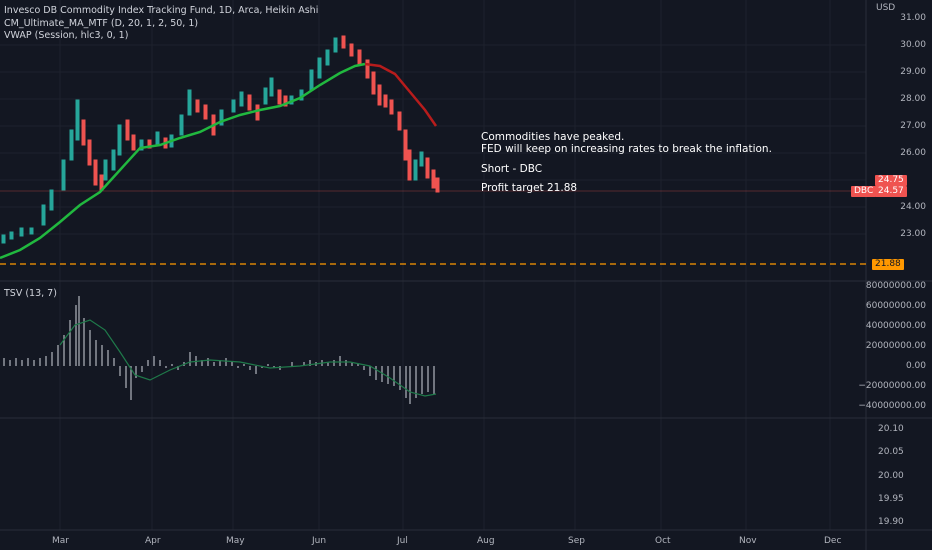 The image size is (932, 550). I want to click on annotation-line-3: Short - DBC, so click(512, 169).